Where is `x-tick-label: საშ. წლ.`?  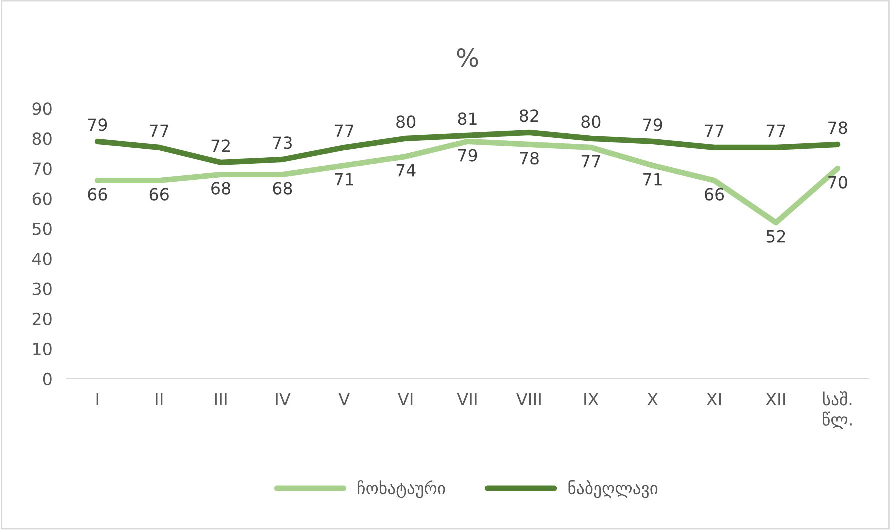
x-tick-label: საშ. წლ. is located at coordinates (837, 411).